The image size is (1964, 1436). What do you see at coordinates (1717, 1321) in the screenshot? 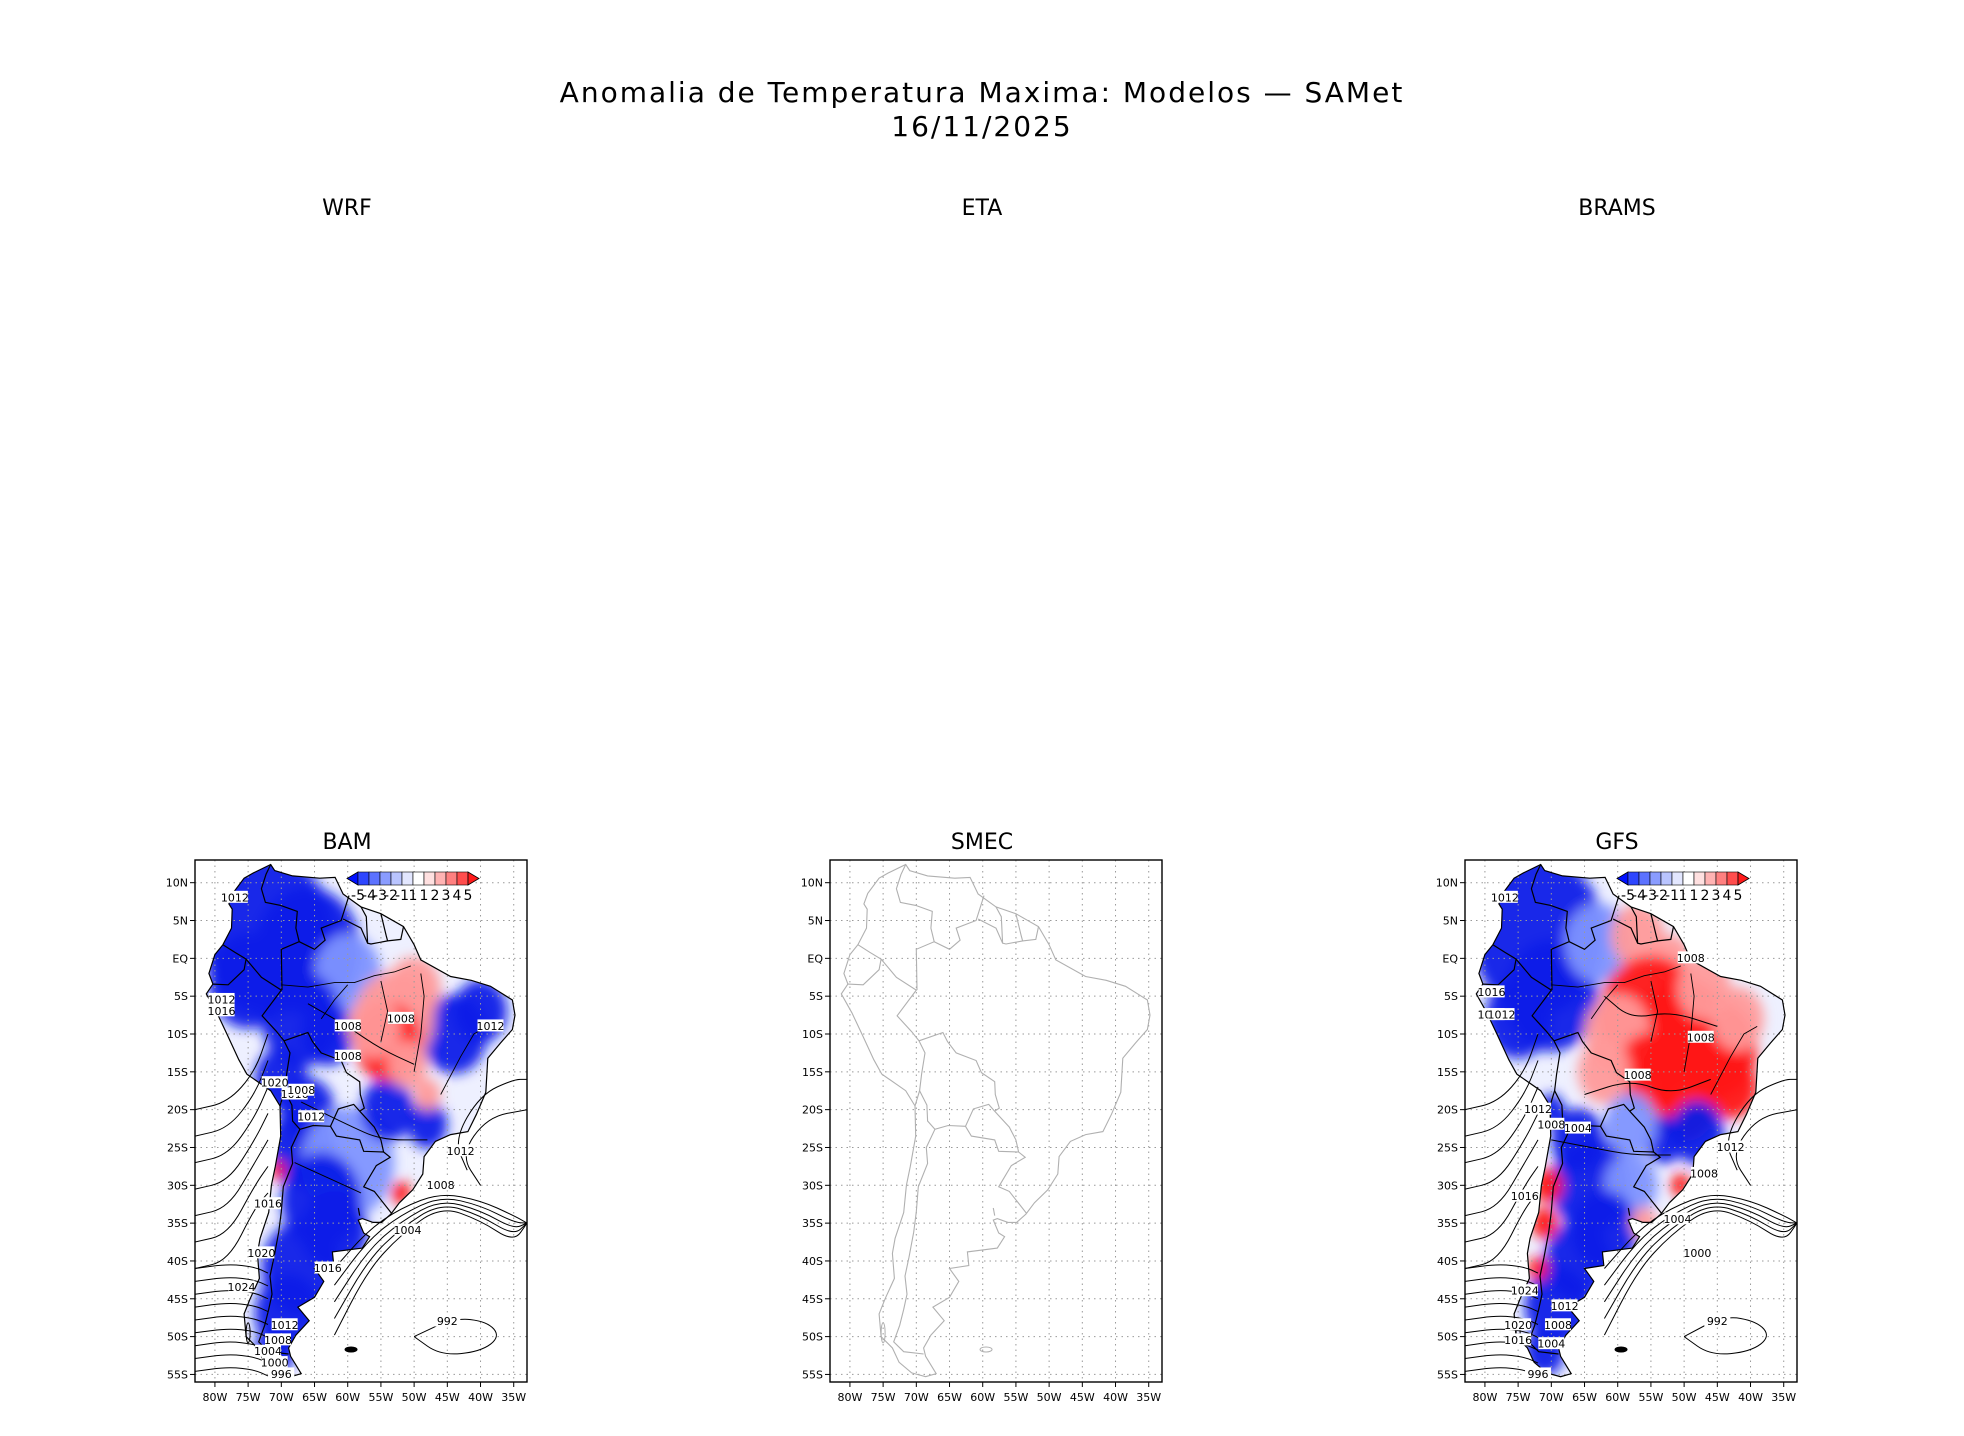
I see `pressure-label: 992` at bounding box center [1717, 1321].